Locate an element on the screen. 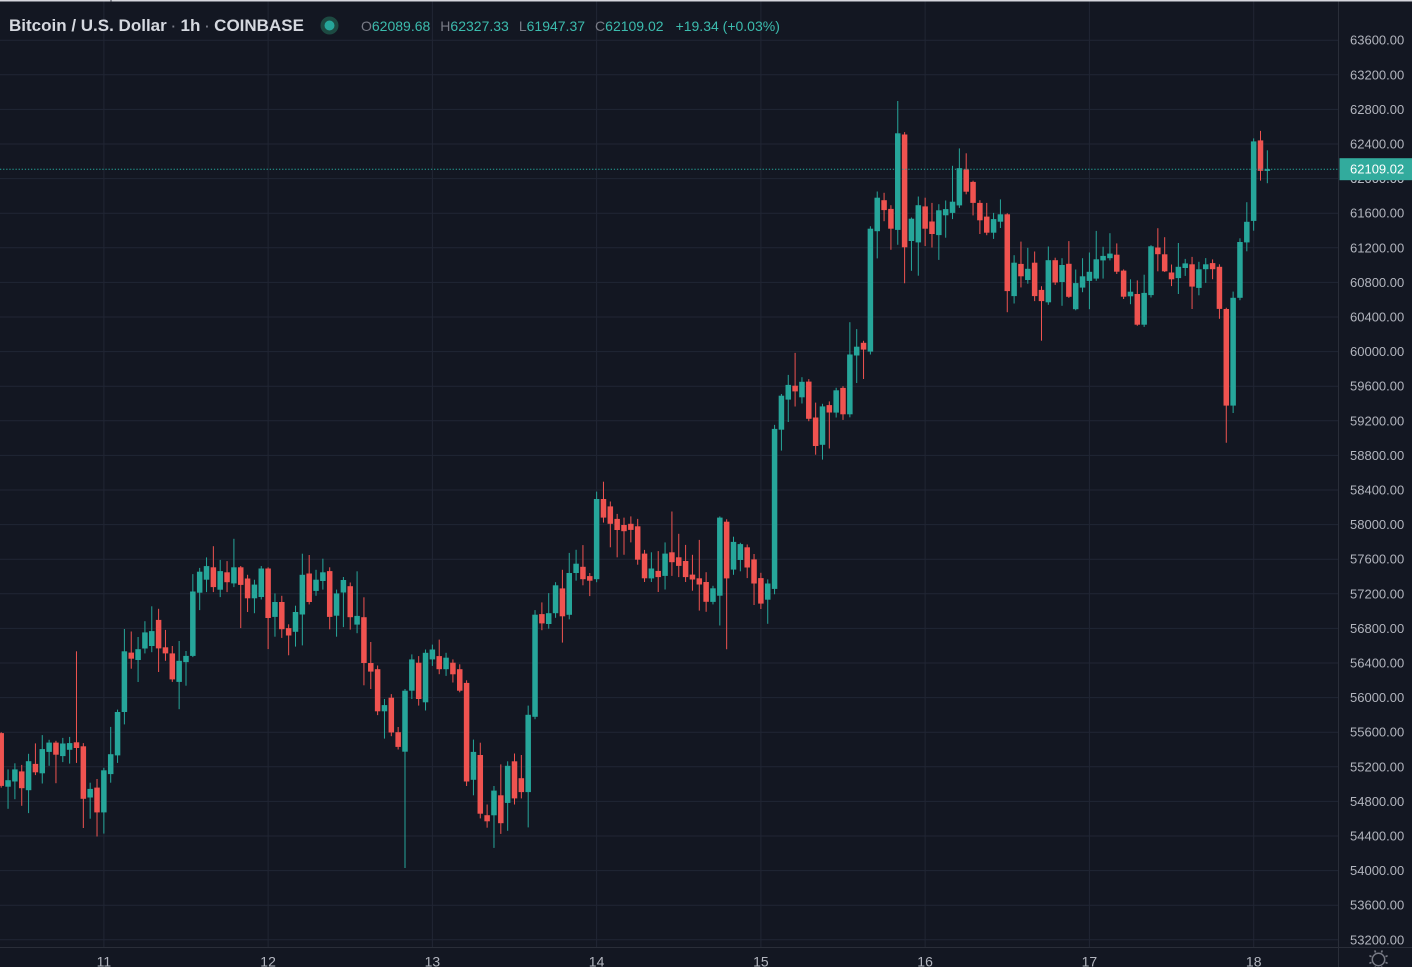 This screenshot has width=1412, height=967. svg-text: 62109.02 is located at coordinates (1377, 169).